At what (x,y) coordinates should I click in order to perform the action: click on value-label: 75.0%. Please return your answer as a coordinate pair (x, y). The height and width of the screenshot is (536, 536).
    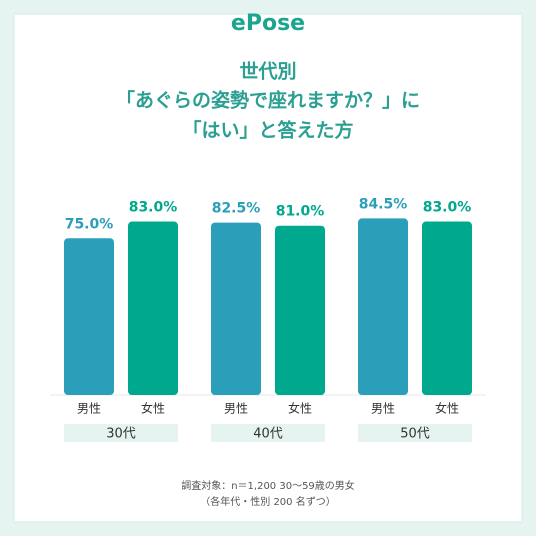
    Looking at the image, I should click on (89, 224).